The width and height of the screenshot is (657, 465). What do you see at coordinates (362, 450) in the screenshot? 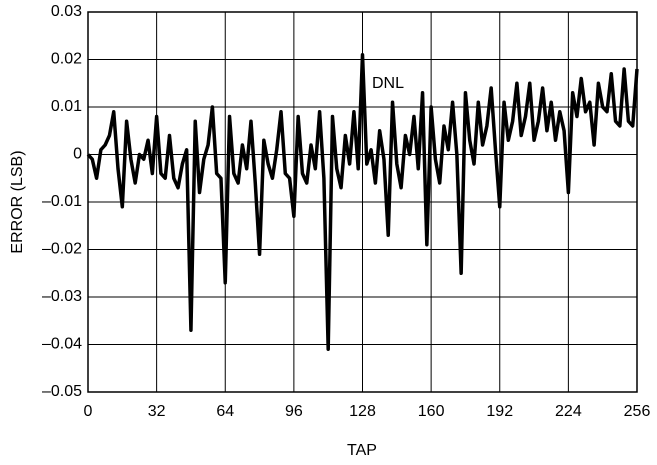
I see `x-axis-label: TAP` at bounding box center [362, 450].